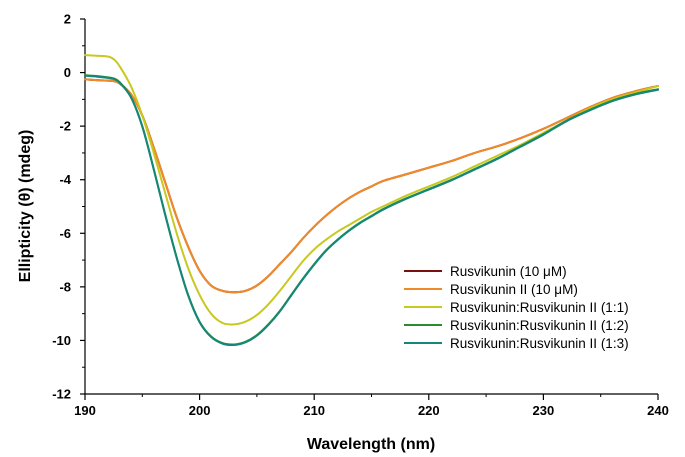  Describe the element at coordinates (539, 307) in the screenshot. I see `legend-label: Rusvikunin:Rusvikunin II (1:1)` at that location.